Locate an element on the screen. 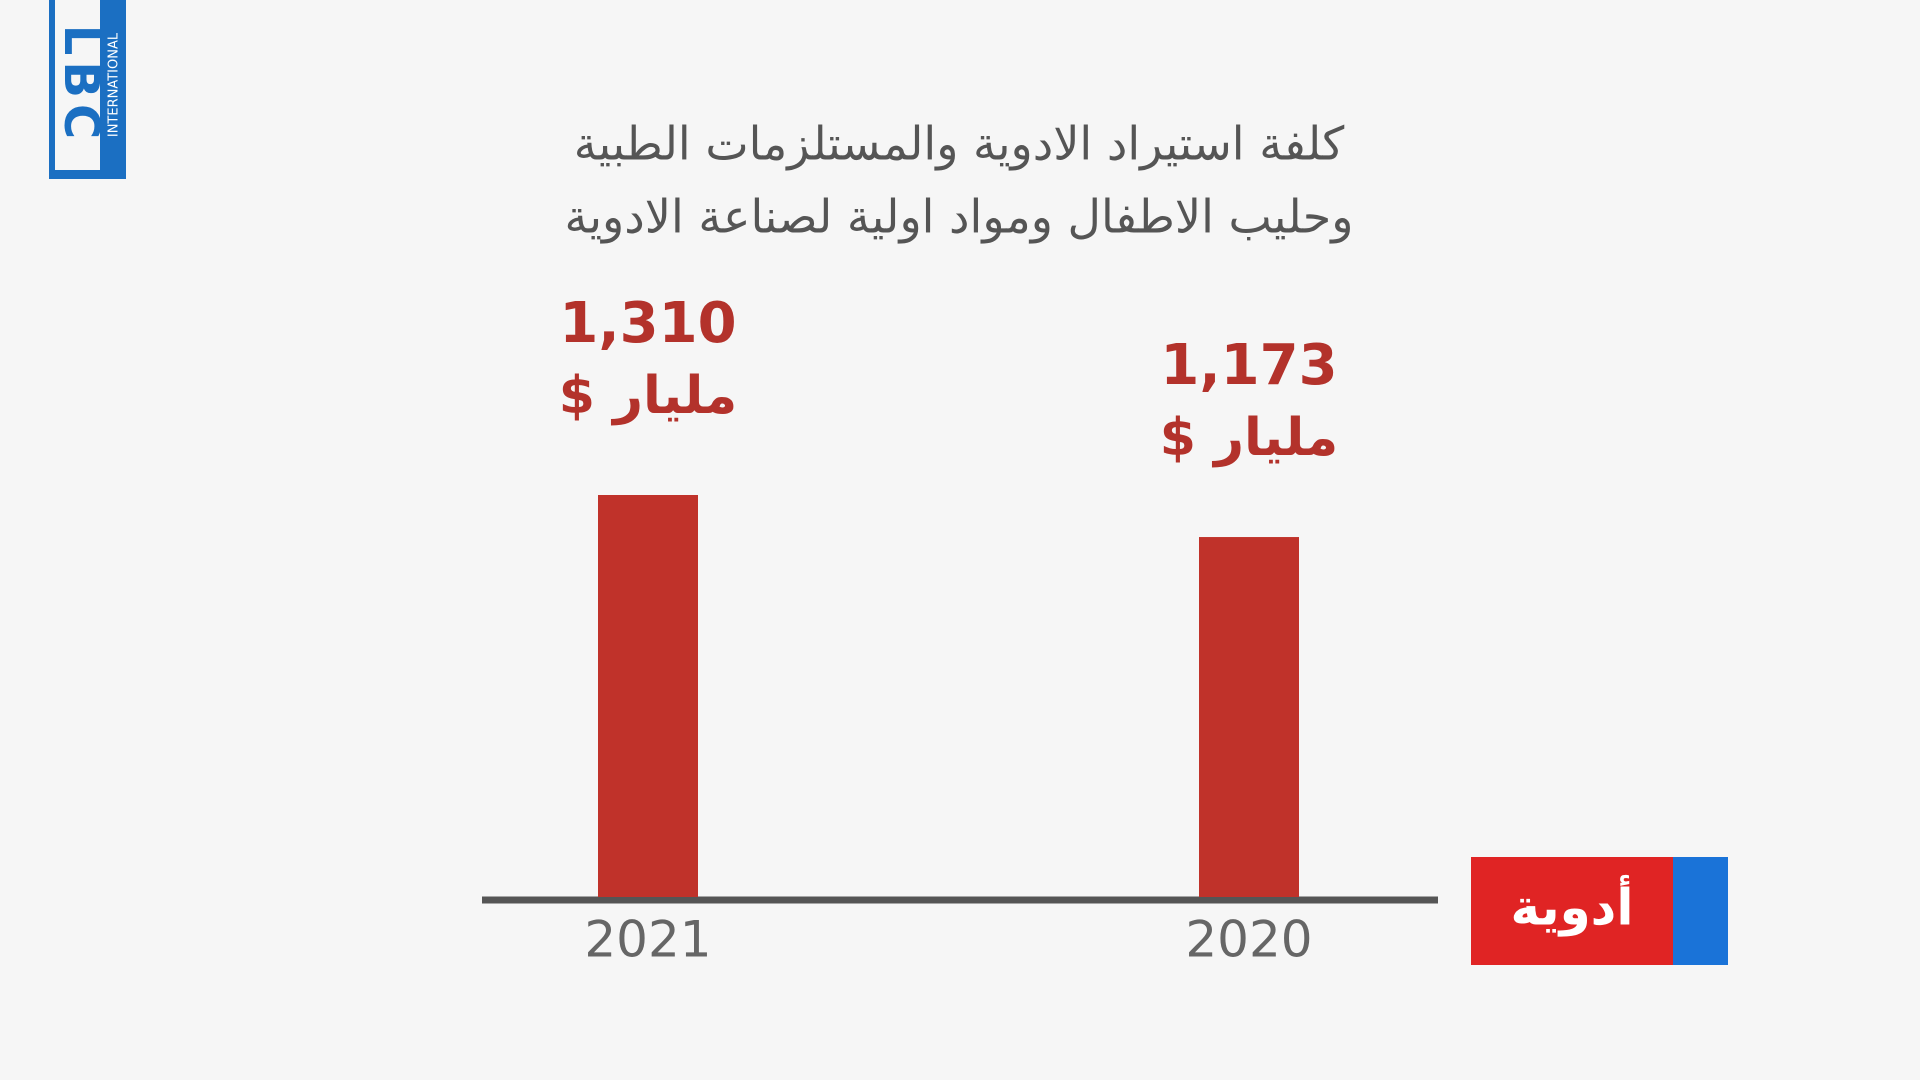  chart-title: كلفة استيراد الادوية والمستلزمات الطبية is located at coordinates (959, 144).